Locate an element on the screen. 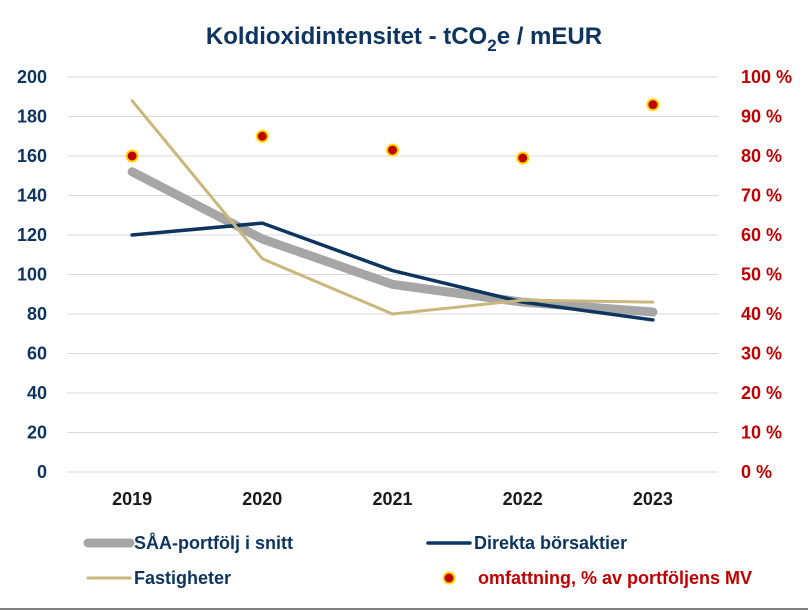  chart-title-main: Koldioxidintensitet - tCO is located at coordinates (346, 36).